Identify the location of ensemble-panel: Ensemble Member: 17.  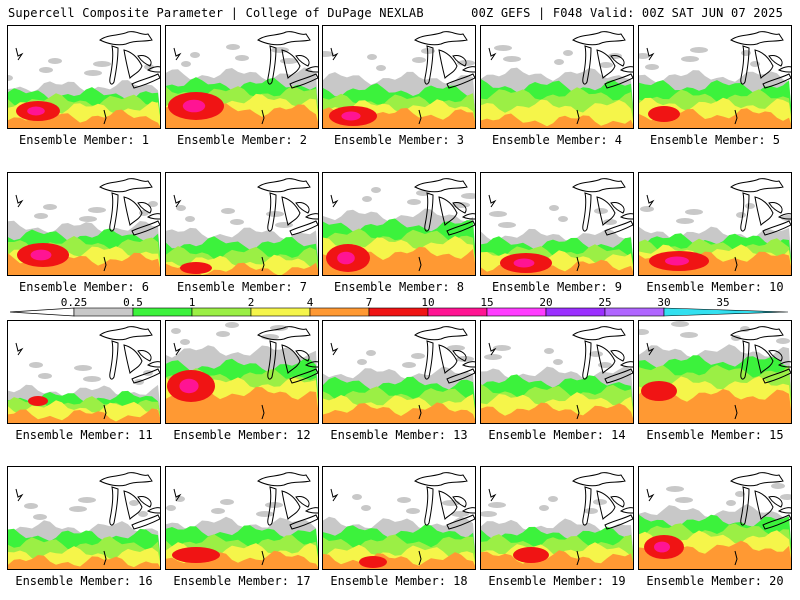
(242, 527).